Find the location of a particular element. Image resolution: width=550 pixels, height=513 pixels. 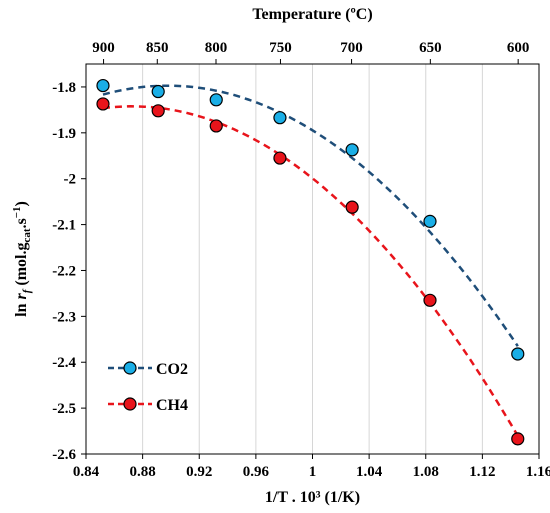

top-tick-label: 850 is located at coordinates (157, 48).